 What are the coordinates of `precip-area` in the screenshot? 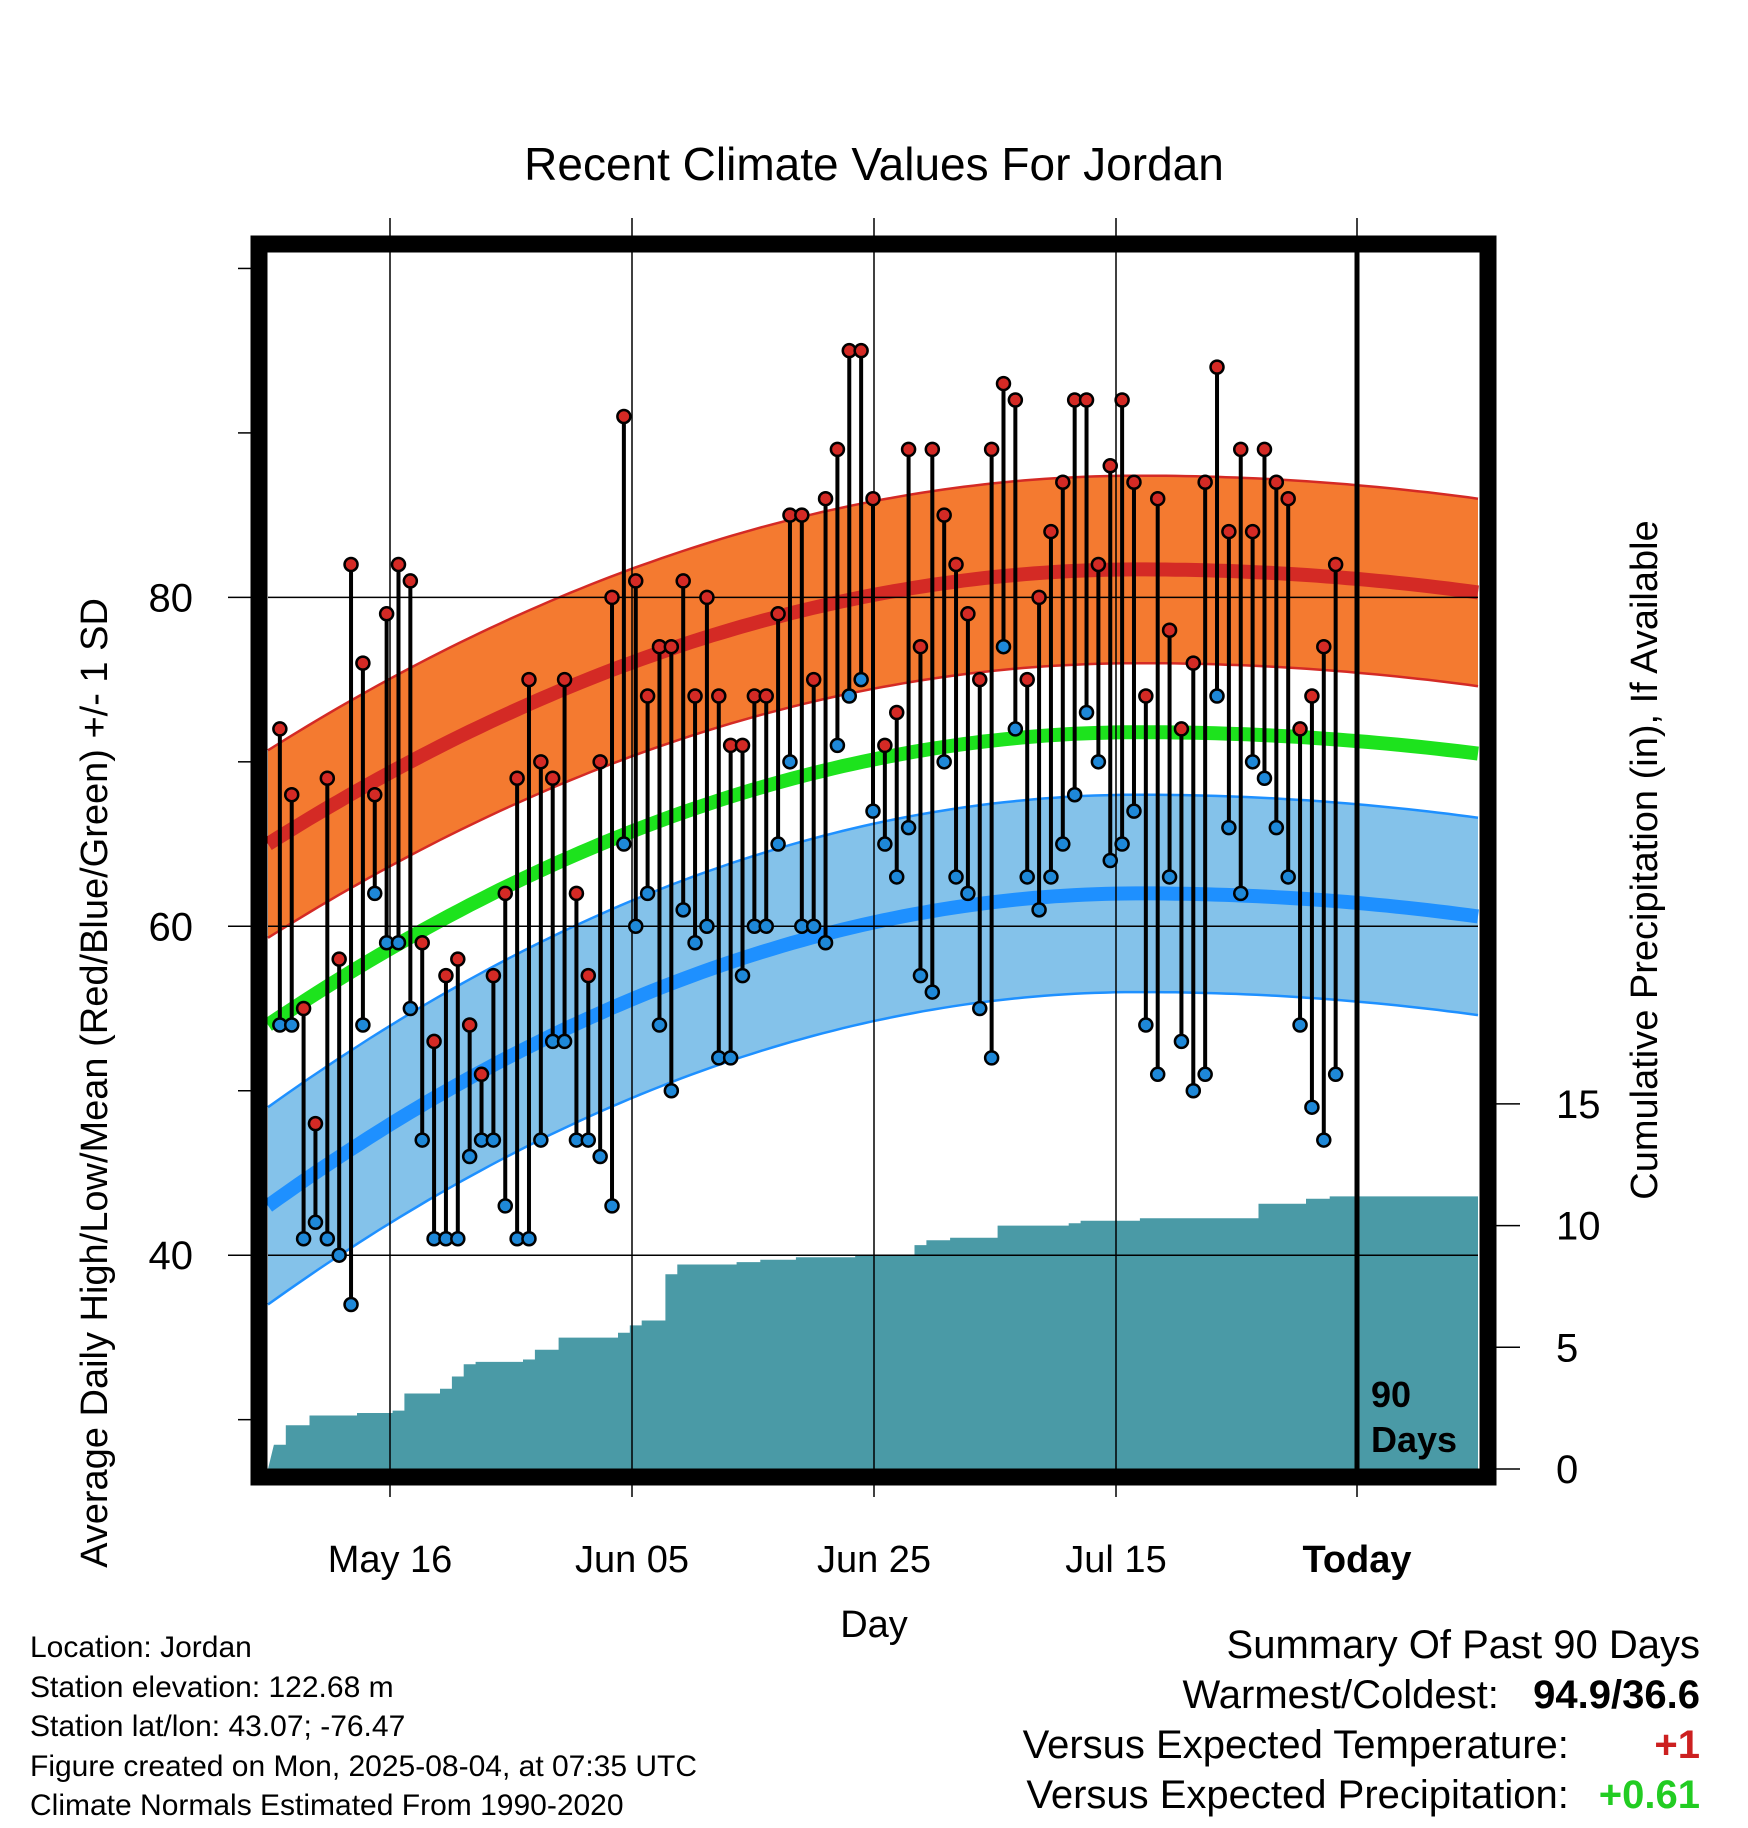 It's located at (873, 1332).